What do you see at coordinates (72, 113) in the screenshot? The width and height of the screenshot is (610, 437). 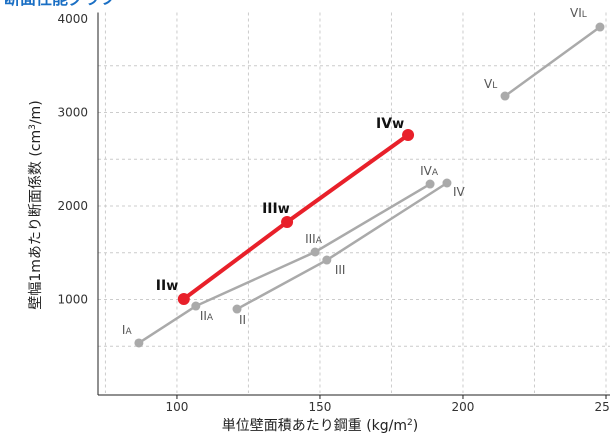 I see `y-tick-label: 3000` at bounding box center [72, 113].